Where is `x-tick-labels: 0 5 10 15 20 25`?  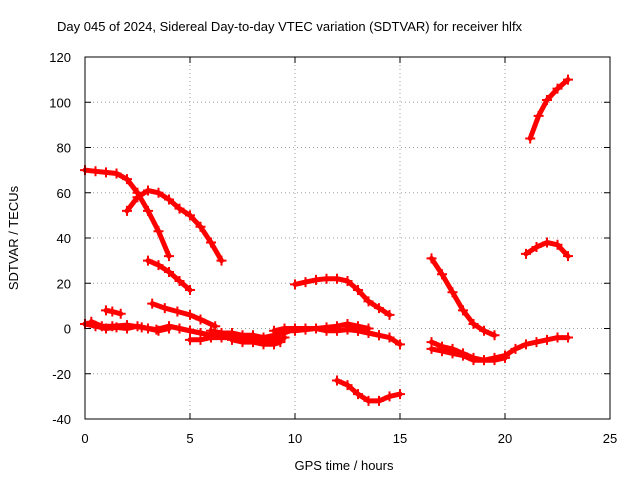 x-tick-labels: 0 5 10 15 20 25 is located at coordinates (349, 438).